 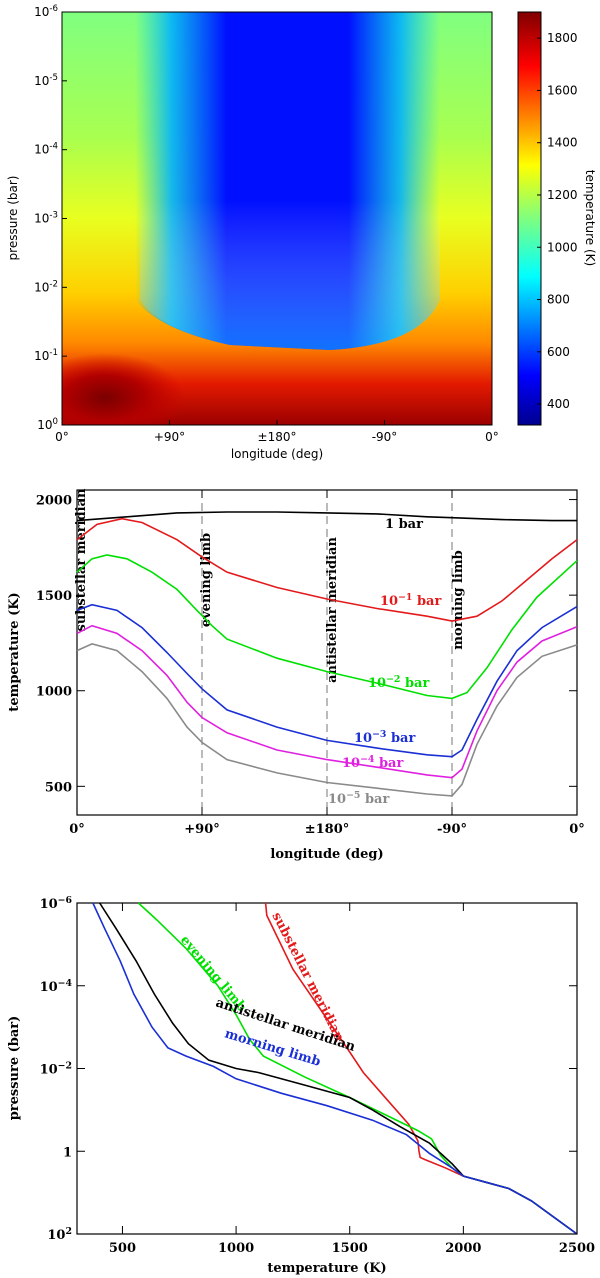 What do you see at coordinates (558, 300) in the screenshot?
I see `colorbar-tick-label: 800` at bounding box center [558, 300].